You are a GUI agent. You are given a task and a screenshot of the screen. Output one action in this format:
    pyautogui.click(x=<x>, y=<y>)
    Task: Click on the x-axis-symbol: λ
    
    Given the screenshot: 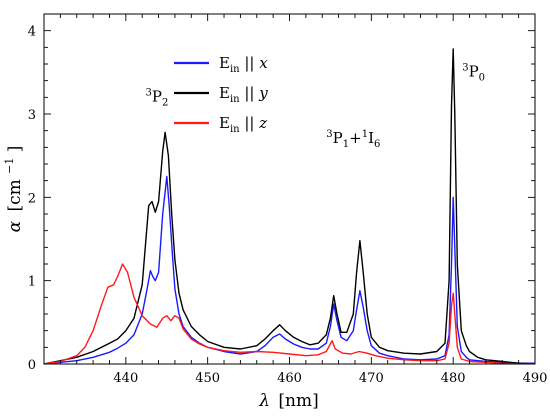 What is the action you would take?
    pyautogui.click(x=264, y=401)
    